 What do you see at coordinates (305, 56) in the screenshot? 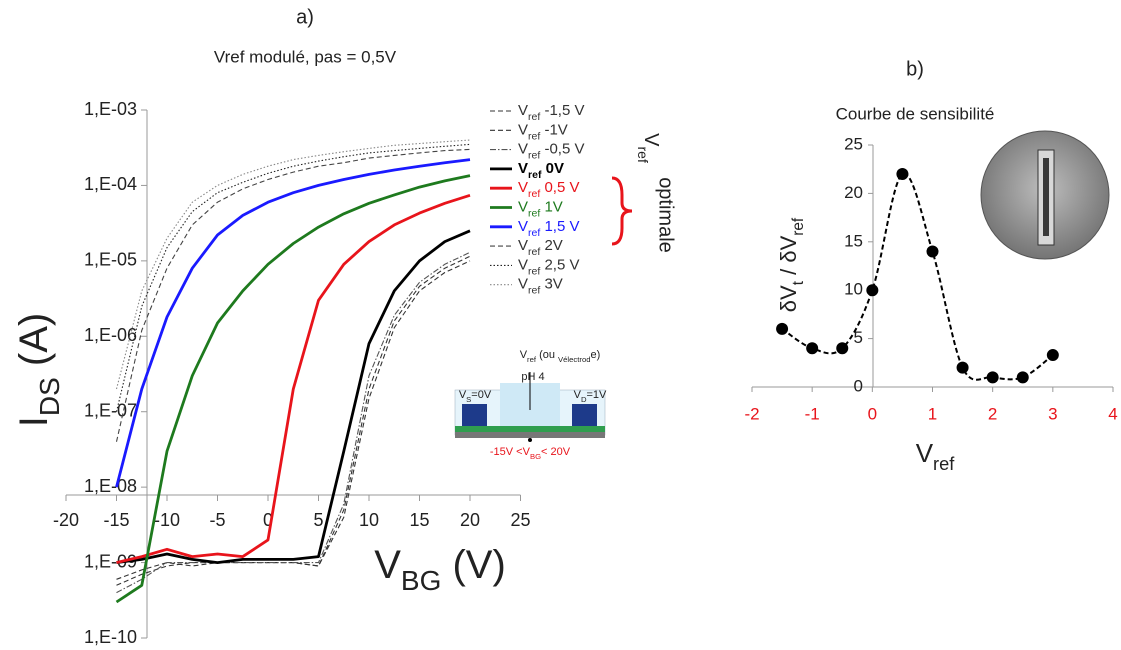
I see `panel-subtitle: Vref modulé, pas = 0,5V` at bounding box center [305, 56].